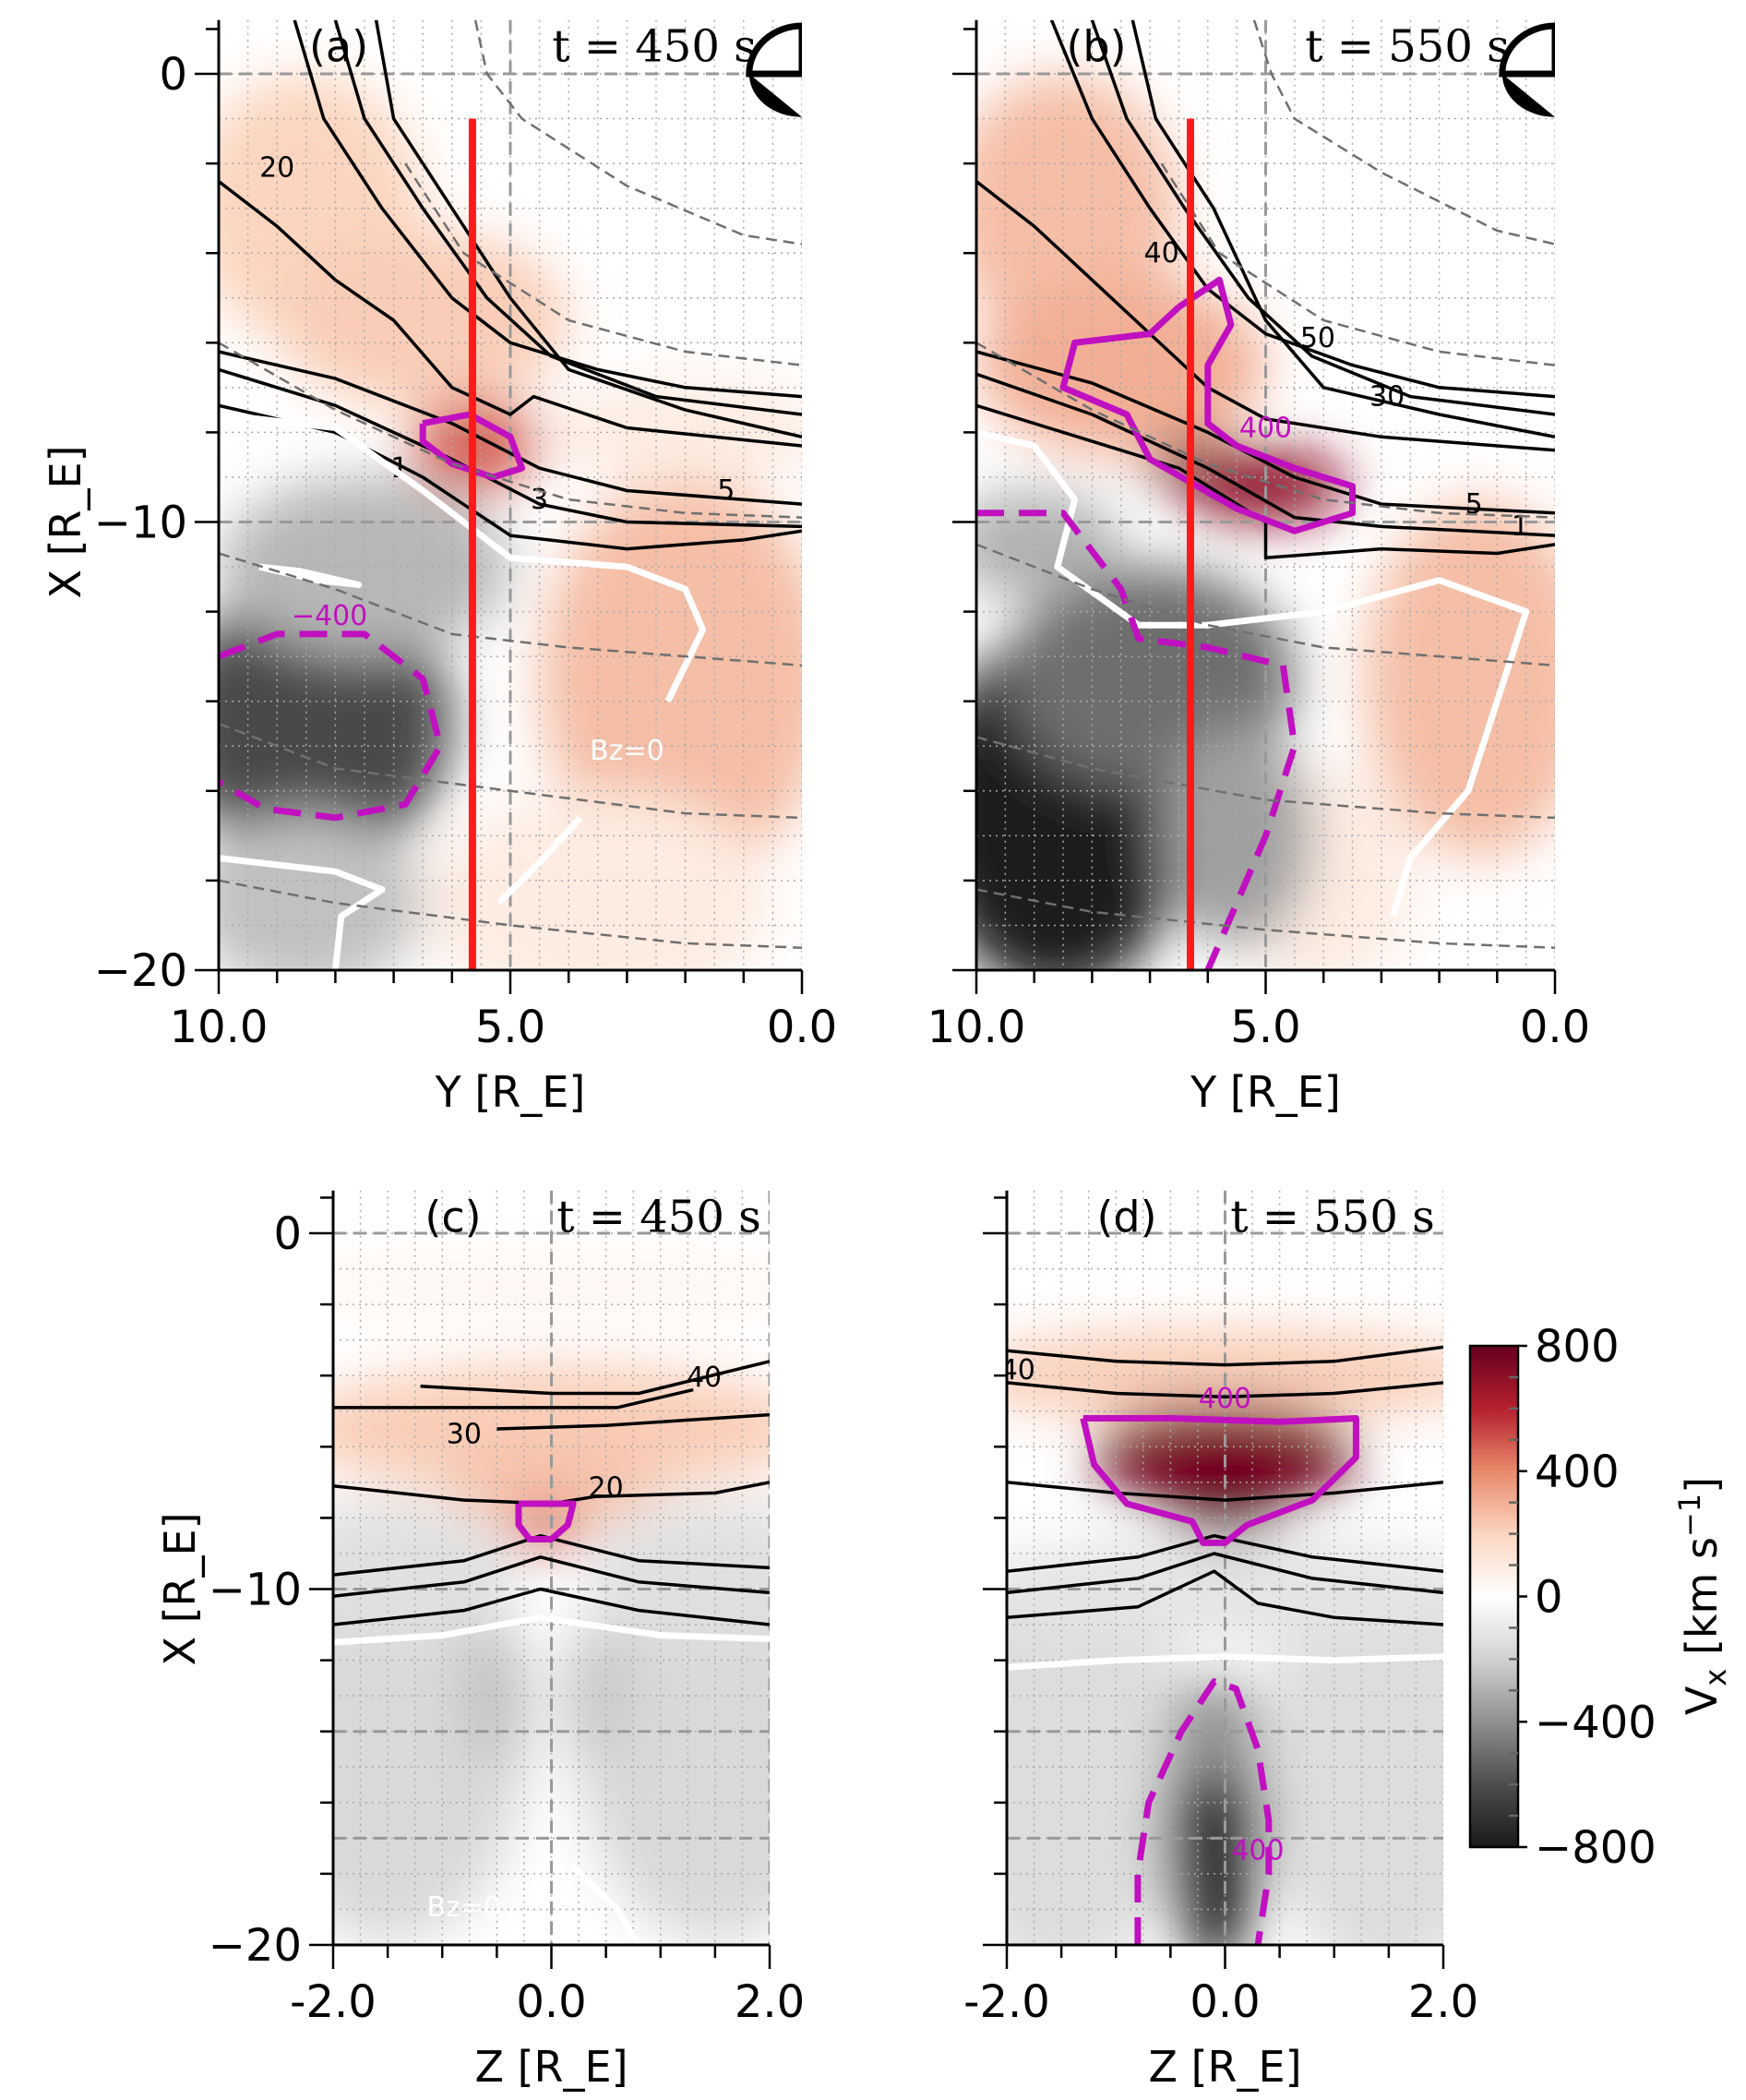 The image size is (1746, 2100). I want to click on x-axis-label: Y [R_E], so click(1265, 1092).